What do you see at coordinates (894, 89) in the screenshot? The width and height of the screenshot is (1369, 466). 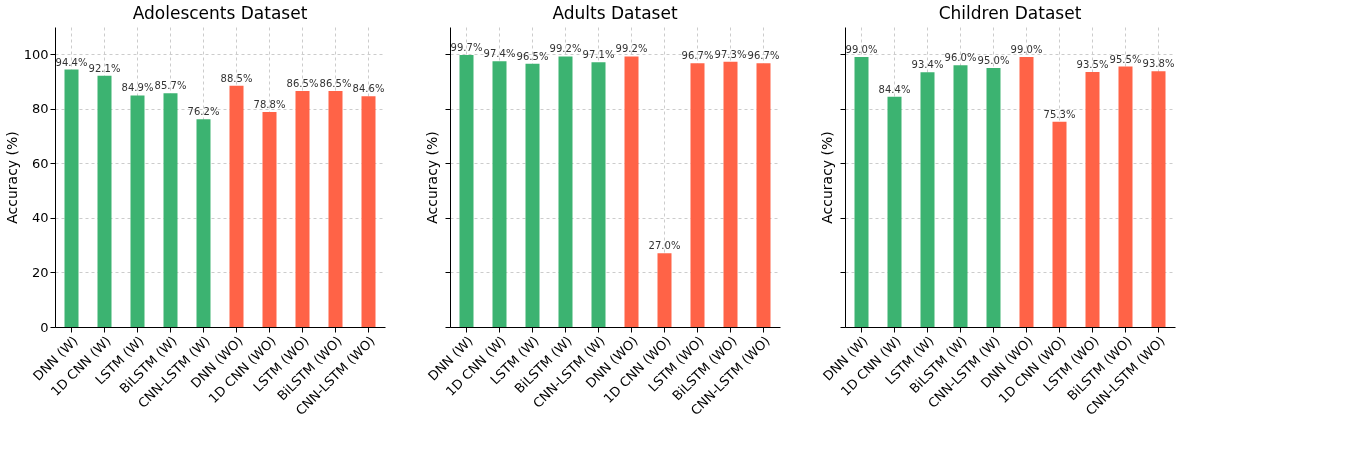 I see `data-label: 84.4%` at bounding box center [894, 89].